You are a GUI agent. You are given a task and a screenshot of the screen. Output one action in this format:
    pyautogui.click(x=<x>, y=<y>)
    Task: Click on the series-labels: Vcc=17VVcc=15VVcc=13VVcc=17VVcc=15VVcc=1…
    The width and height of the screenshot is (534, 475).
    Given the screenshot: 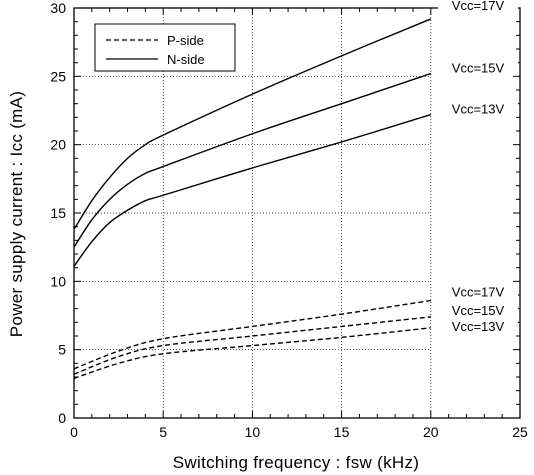 What is the action you would take?
    pyautogui.click(x=478, y=167)
    